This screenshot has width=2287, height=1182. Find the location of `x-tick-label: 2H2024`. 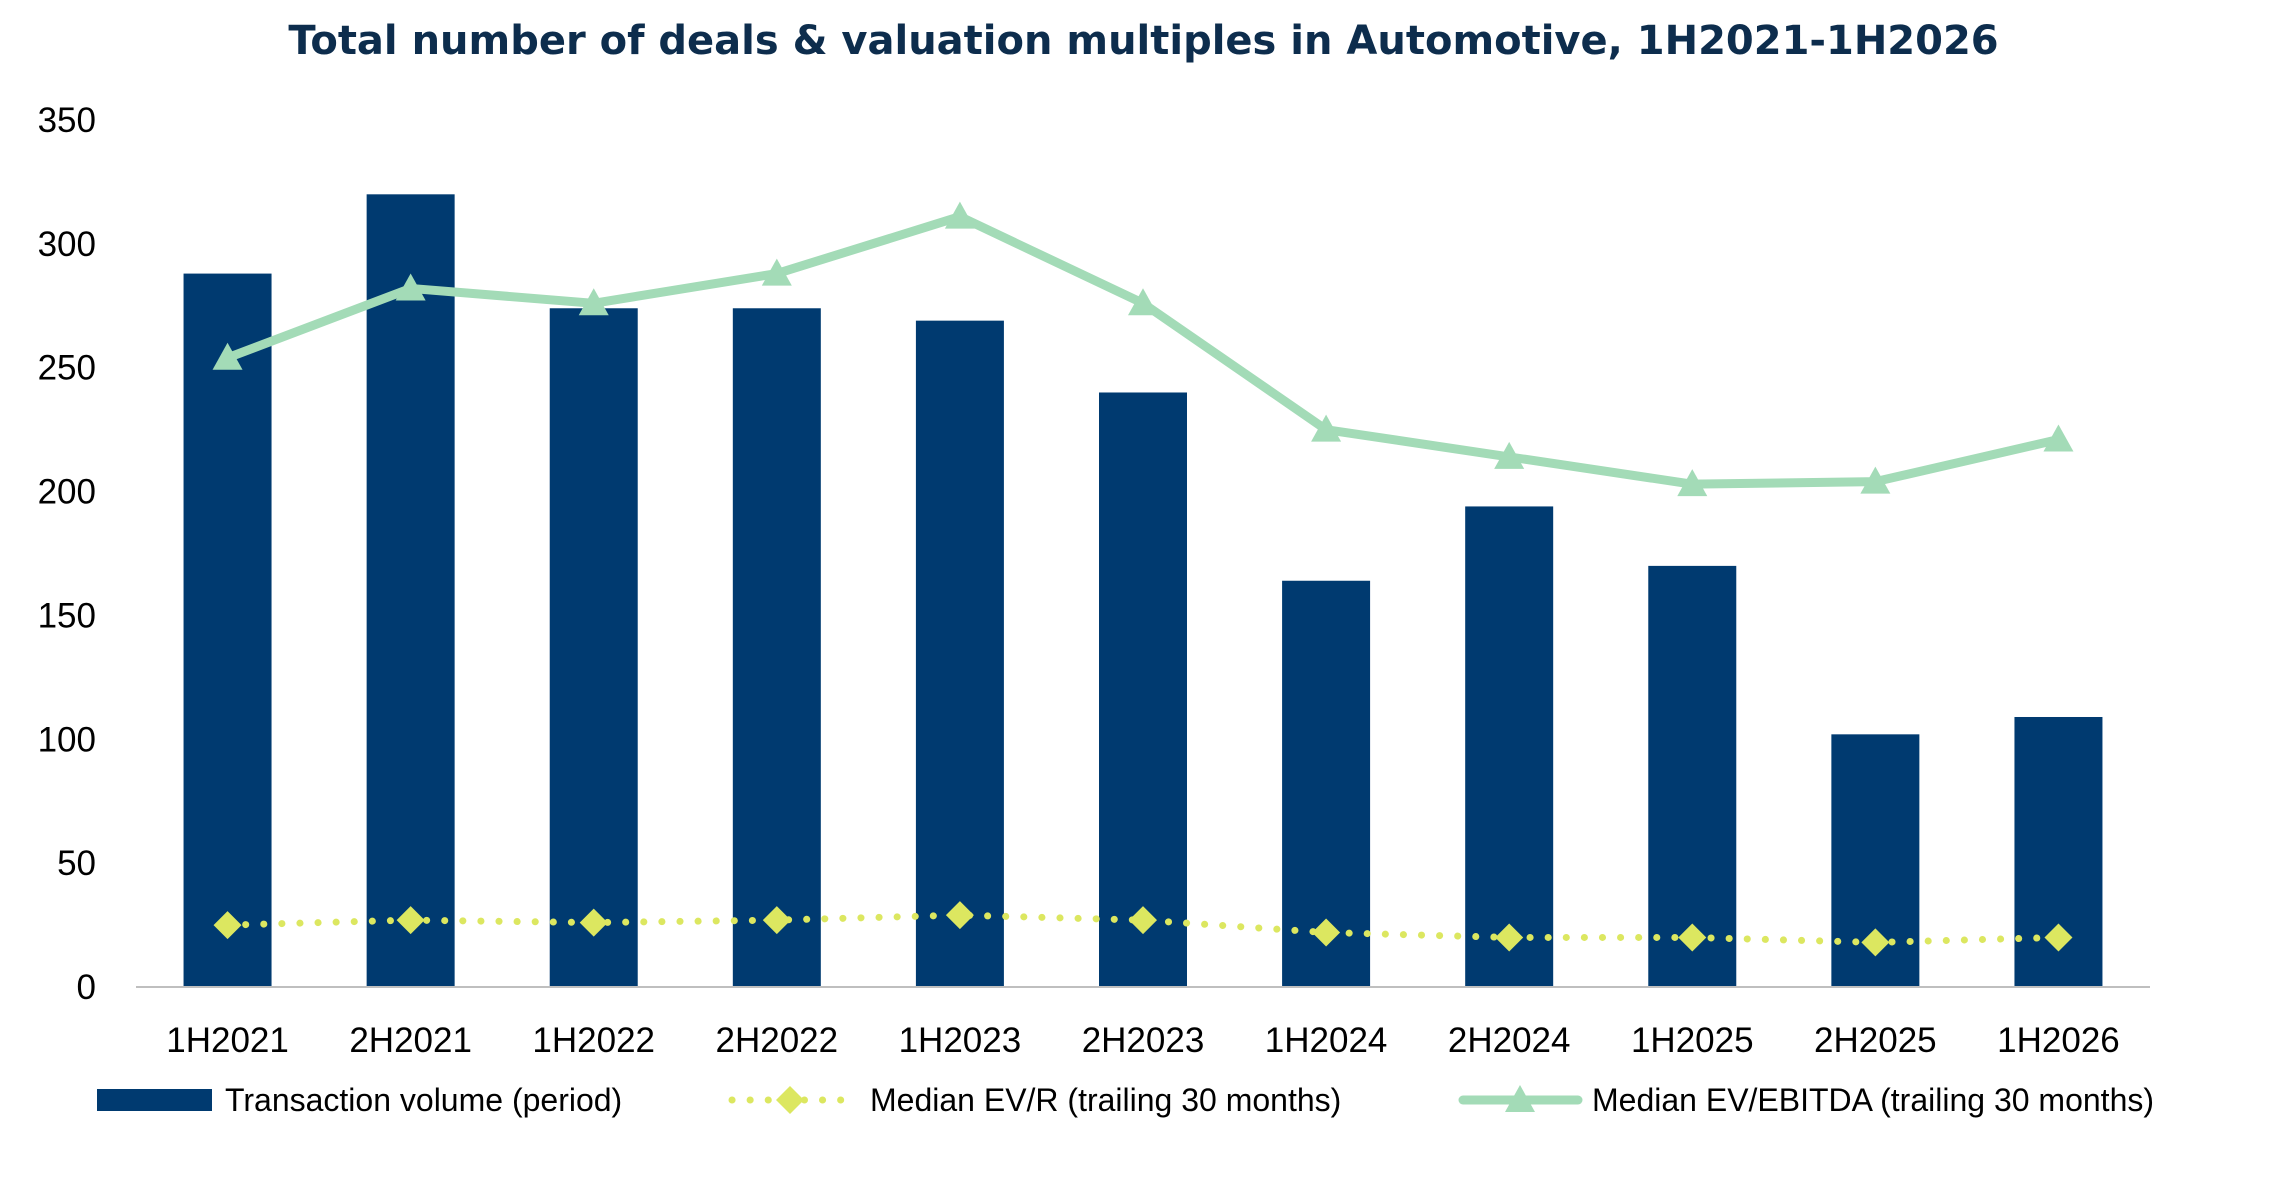

x-tick-label: 2H2024 is located at coordinates (1509, 1040).